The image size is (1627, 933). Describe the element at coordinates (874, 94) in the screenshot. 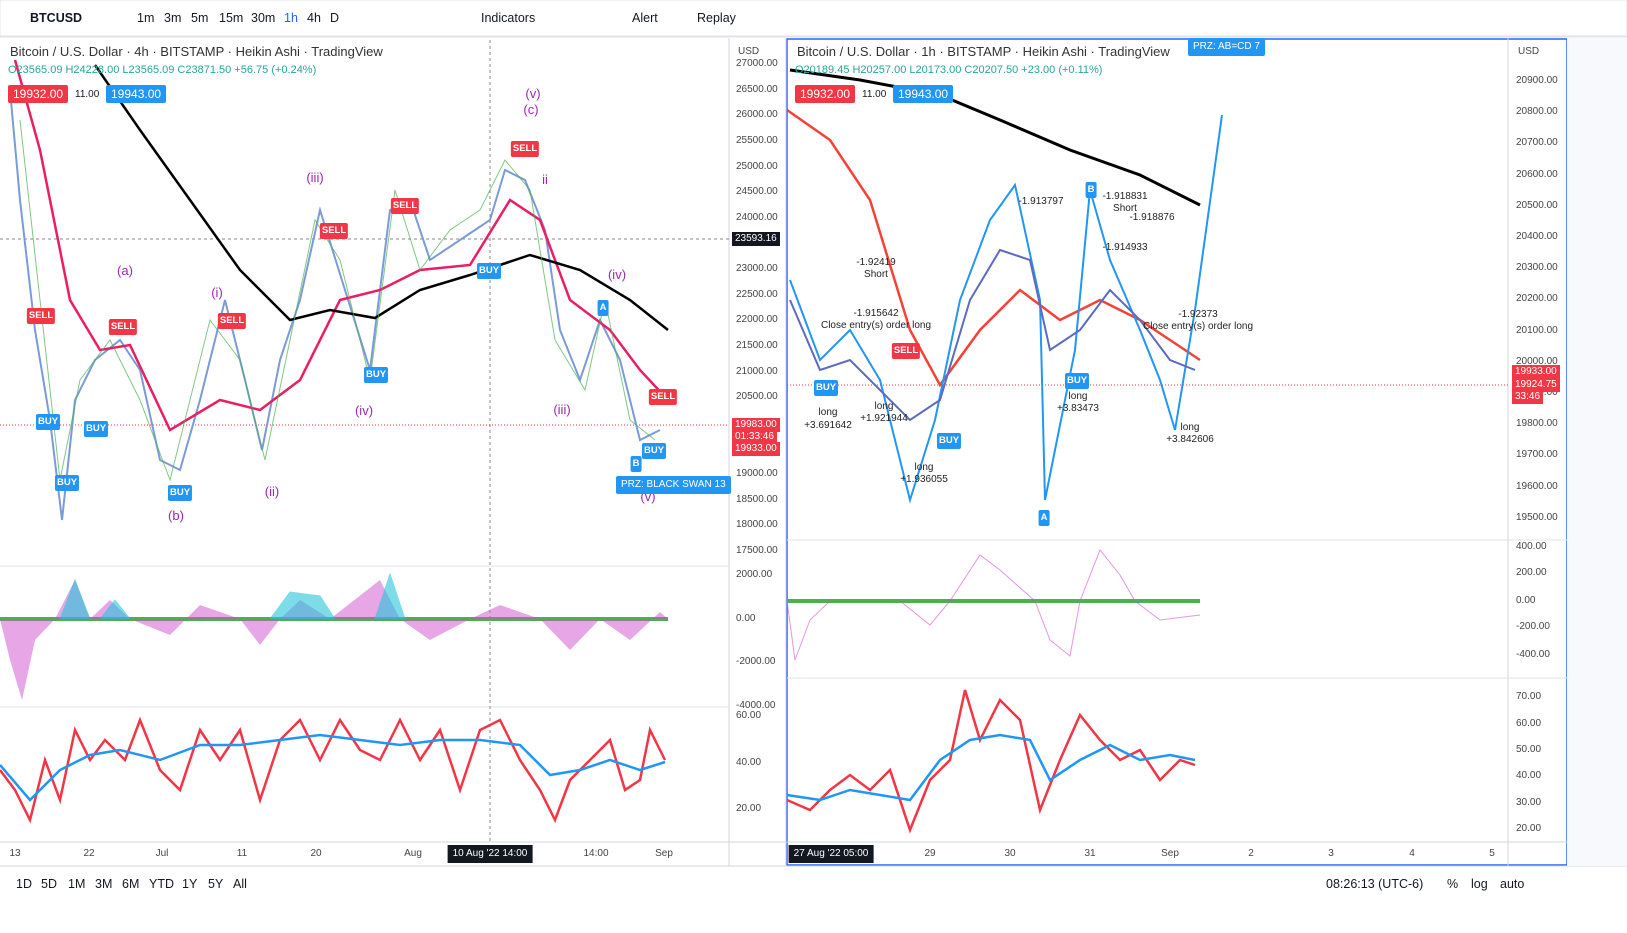

I see `spread: 11.00` at that location.